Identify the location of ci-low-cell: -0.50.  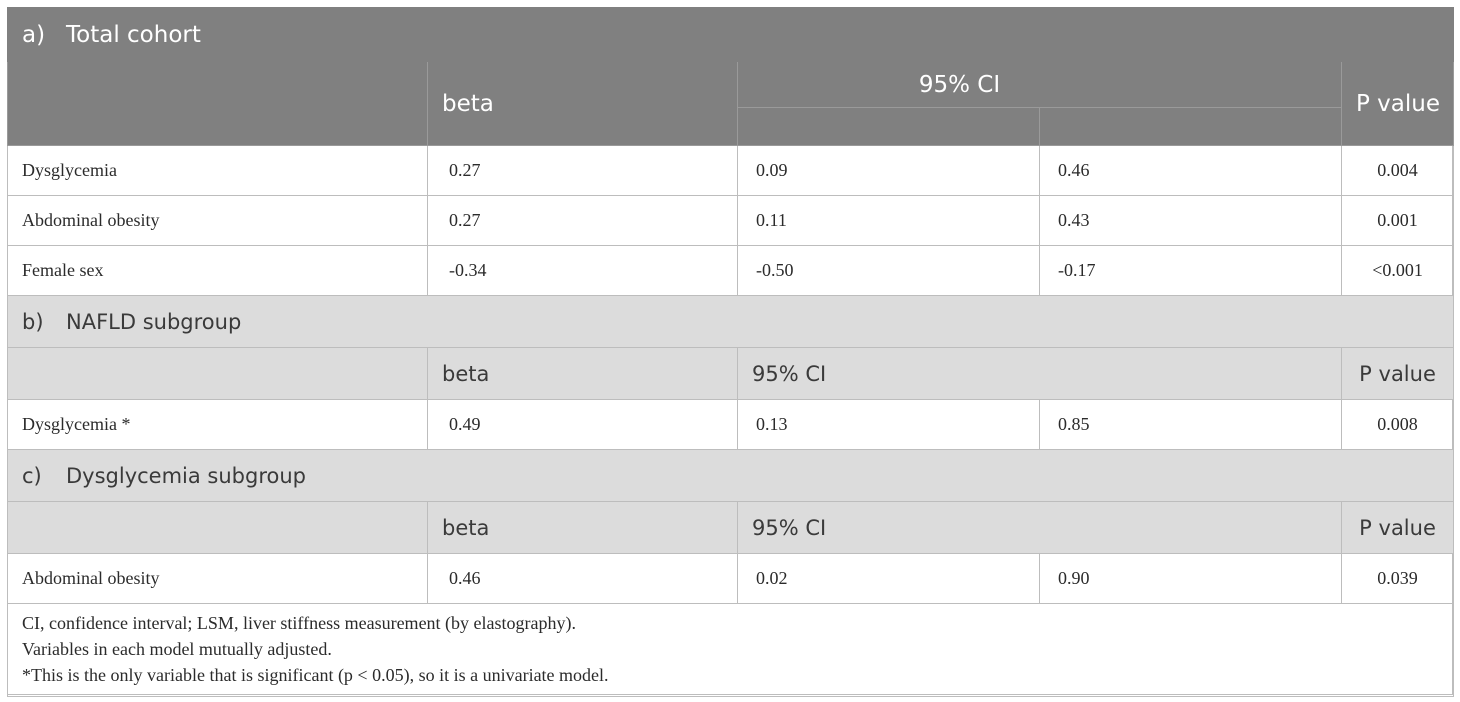
(888, 270).